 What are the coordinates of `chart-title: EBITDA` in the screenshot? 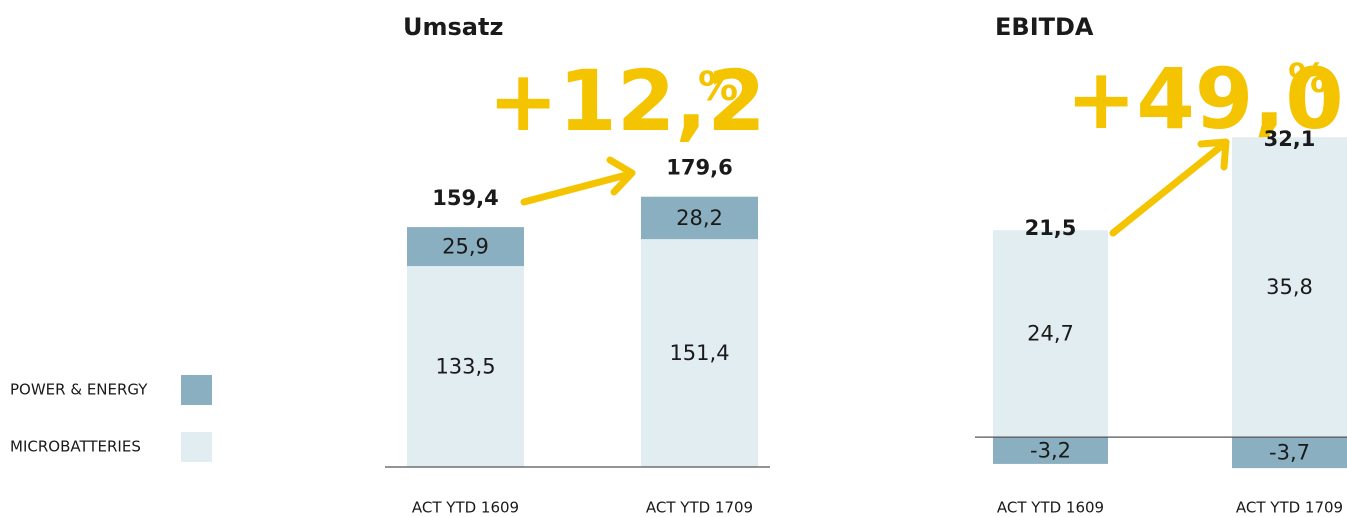 It's located at (1044, 27).